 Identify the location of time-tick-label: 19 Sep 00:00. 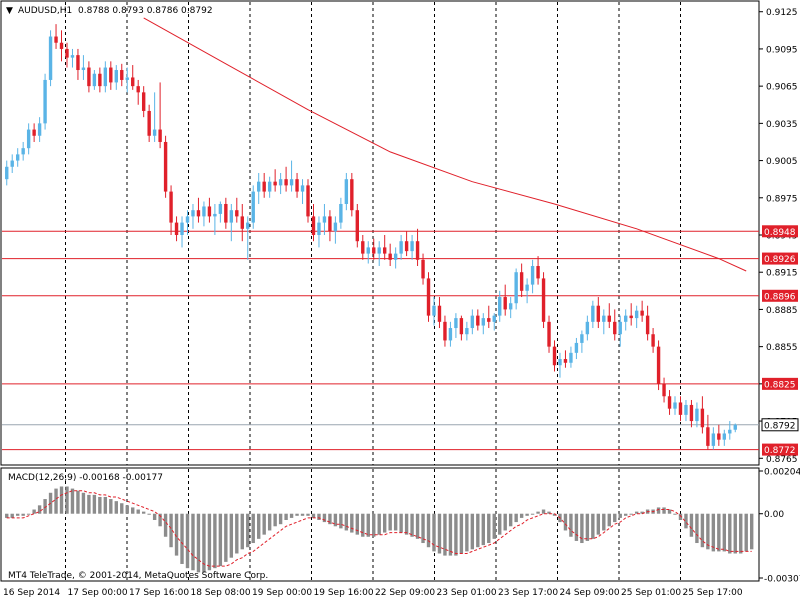
(282, 593).